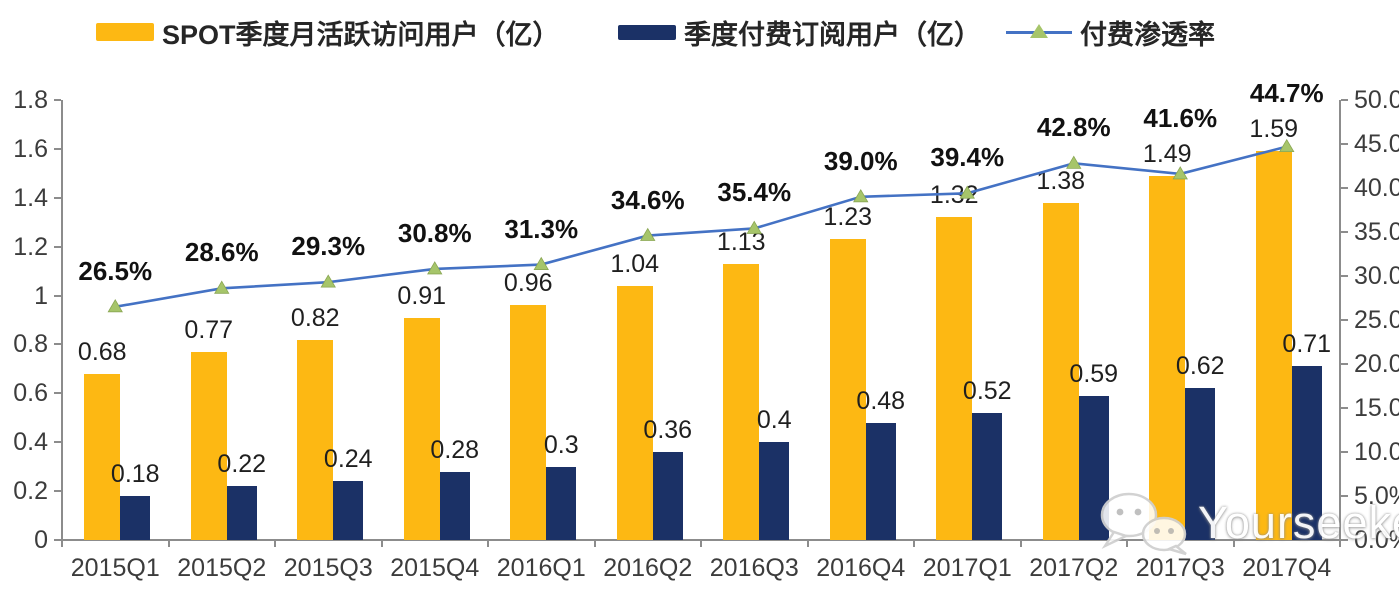  Describe the element at coordinates (1200, 366) in the screenshot. I see `subscribers-value-label: 0.62` at that location.